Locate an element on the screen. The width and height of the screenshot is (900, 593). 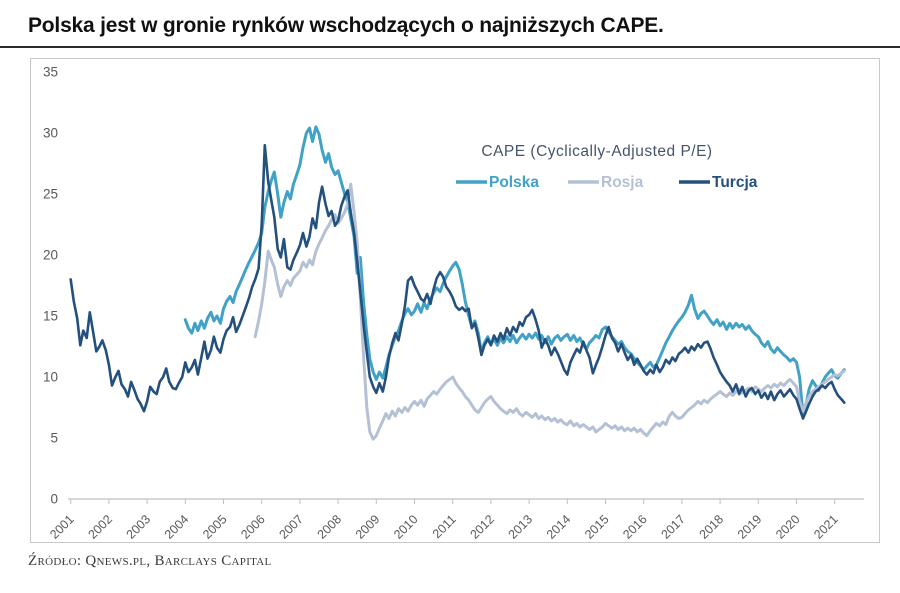
legend-label-turcja: Turcja is located at coordinates (735, 182).